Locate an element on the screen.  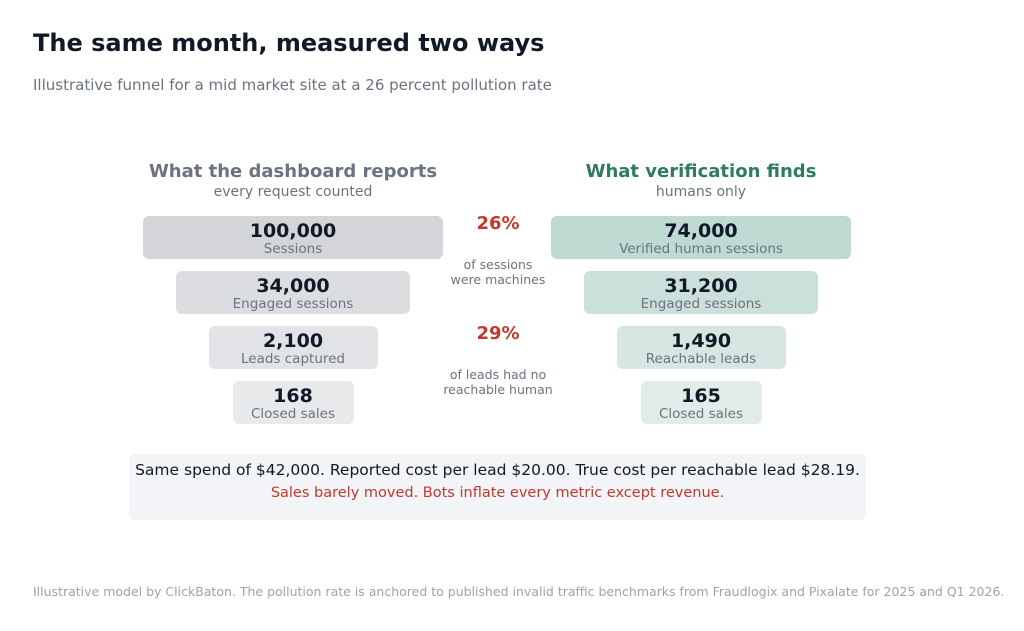
right-column-title: What verification finds is located at coordinates (701, 171).